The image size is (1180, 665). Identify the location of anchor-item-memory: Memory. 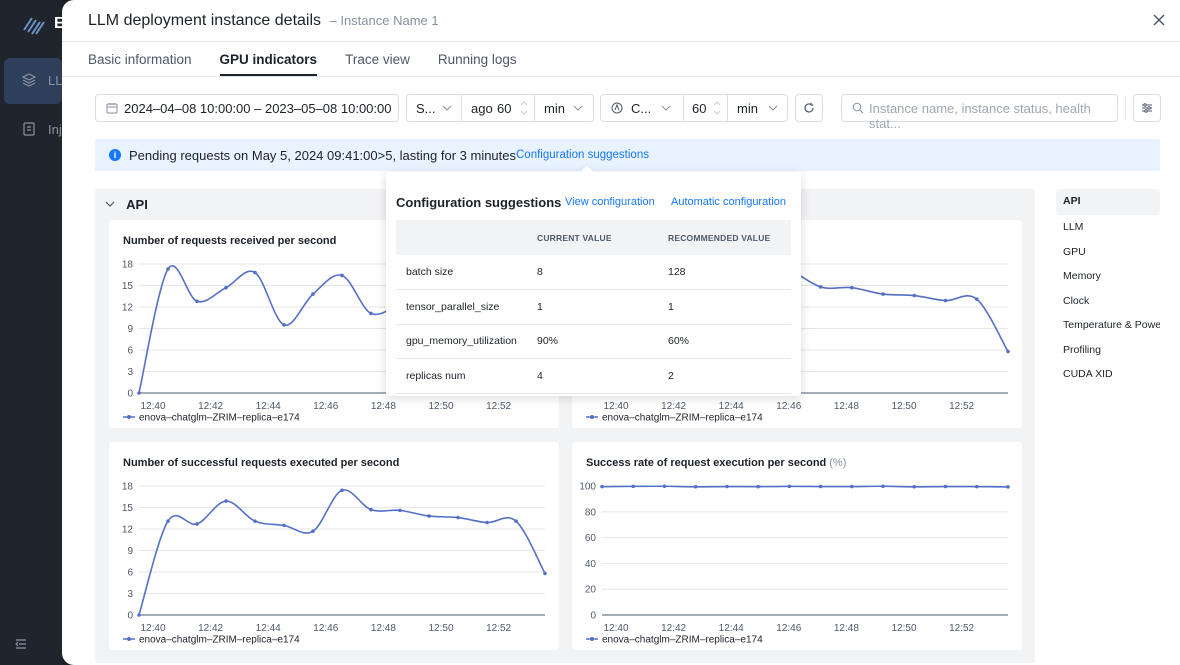
(1082, 276).